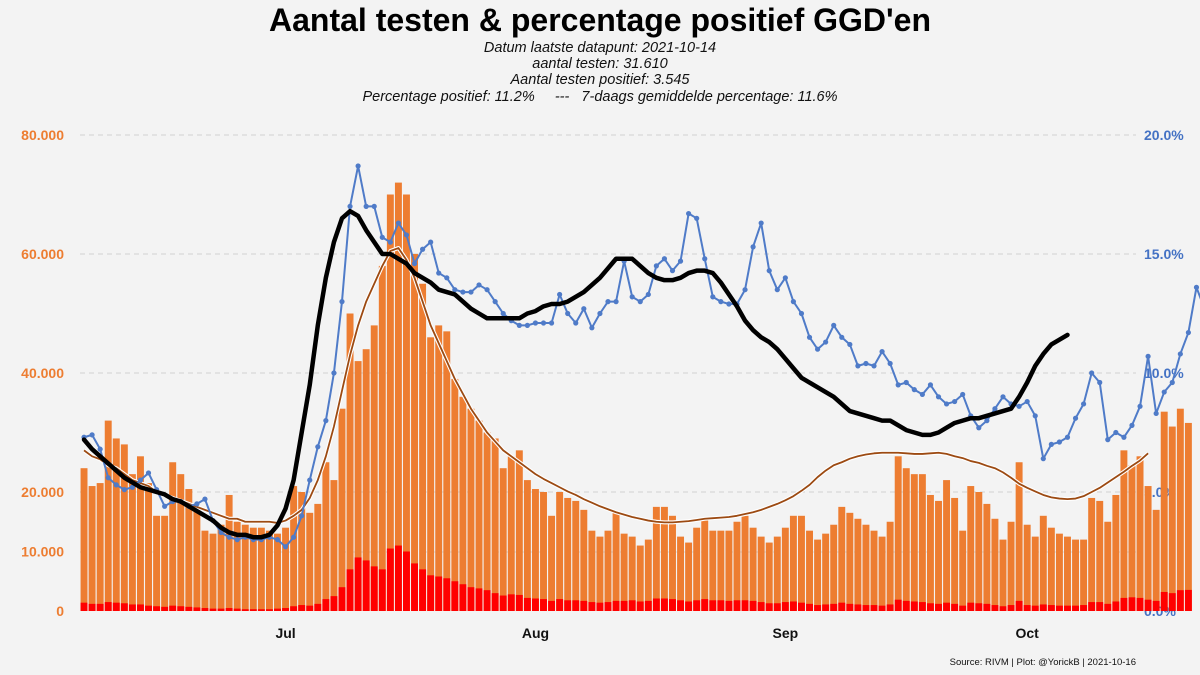  I want to click on right-axis-tick-label: 20.0%, so click(1164, 135).